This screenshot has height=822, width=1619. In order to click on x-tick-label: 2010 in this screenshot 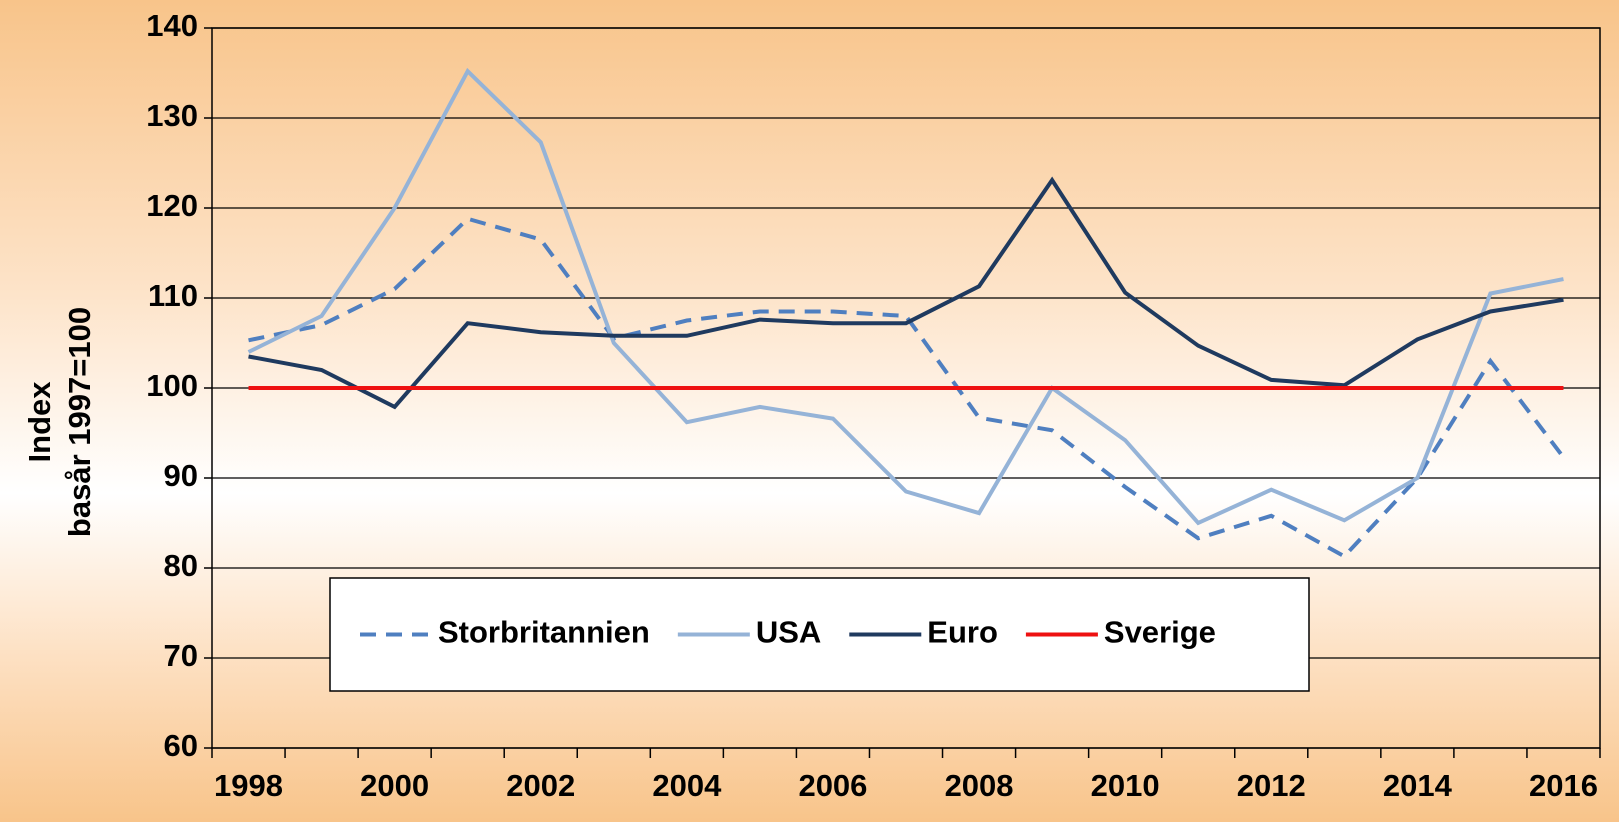, I will do `click(1125, 785)`.